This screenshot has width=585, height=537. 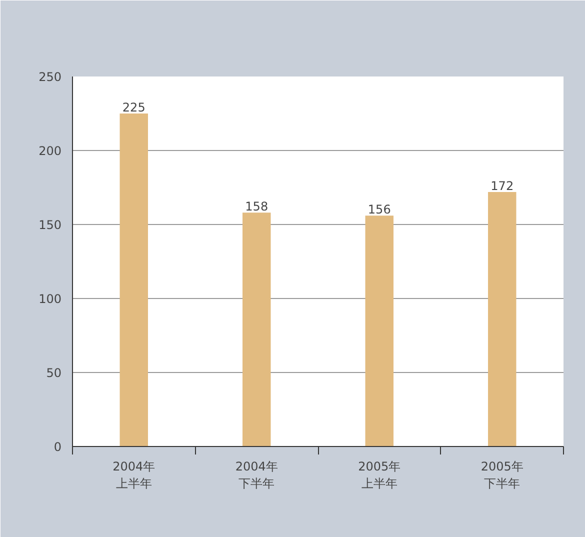 What do you see at coordinates (50, 225) in the screenshot?
I see `y-tick-label: 150` at bounding box center [50, 225].